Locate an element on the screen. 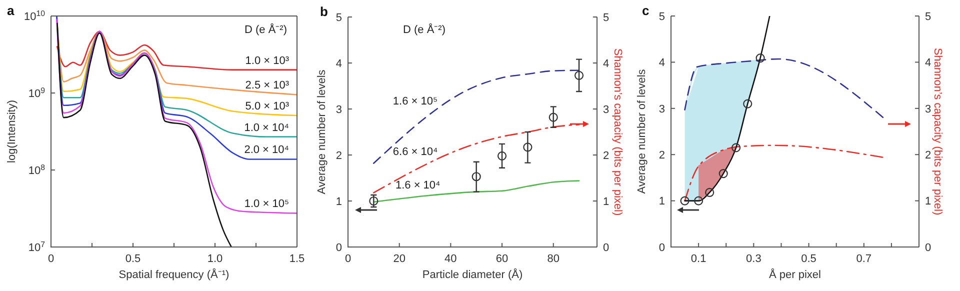  x-tick-label: 40 is located at coordinates (450, 259).